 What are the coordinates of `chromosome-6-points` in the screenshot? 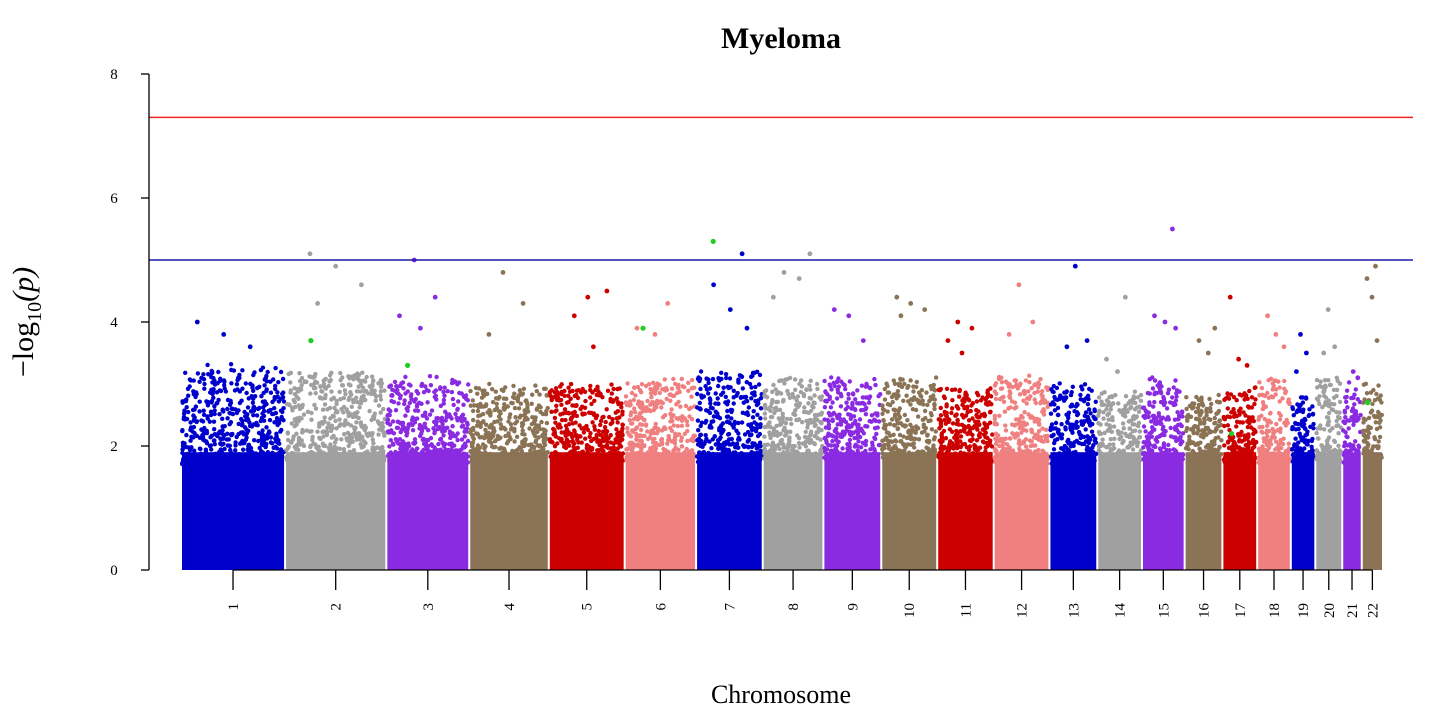 It's located at (660, 435).